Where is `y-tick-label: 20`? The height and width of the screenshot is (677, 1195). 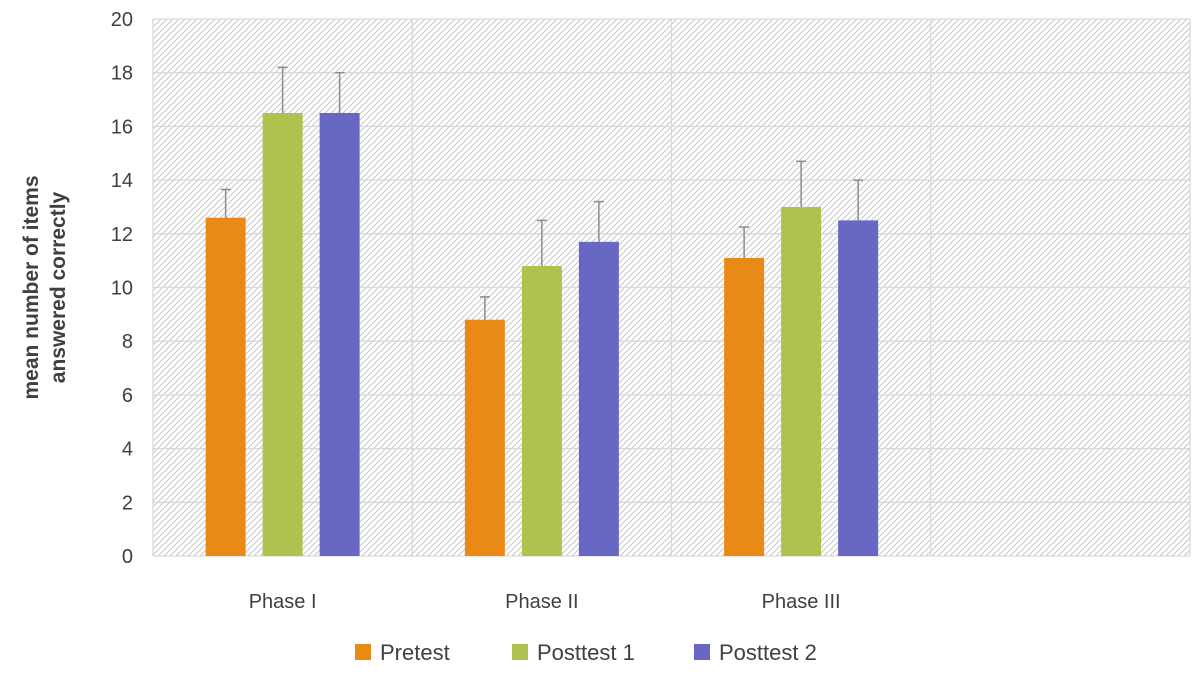
y-tick-label: 20 is located at coordinates (122, 20).